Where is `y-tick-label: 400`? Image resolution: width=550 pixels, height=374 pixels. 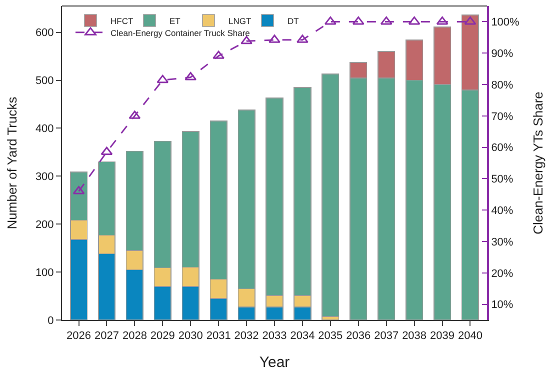
y-tick-label: 400 is located at coordinates (44, 129).